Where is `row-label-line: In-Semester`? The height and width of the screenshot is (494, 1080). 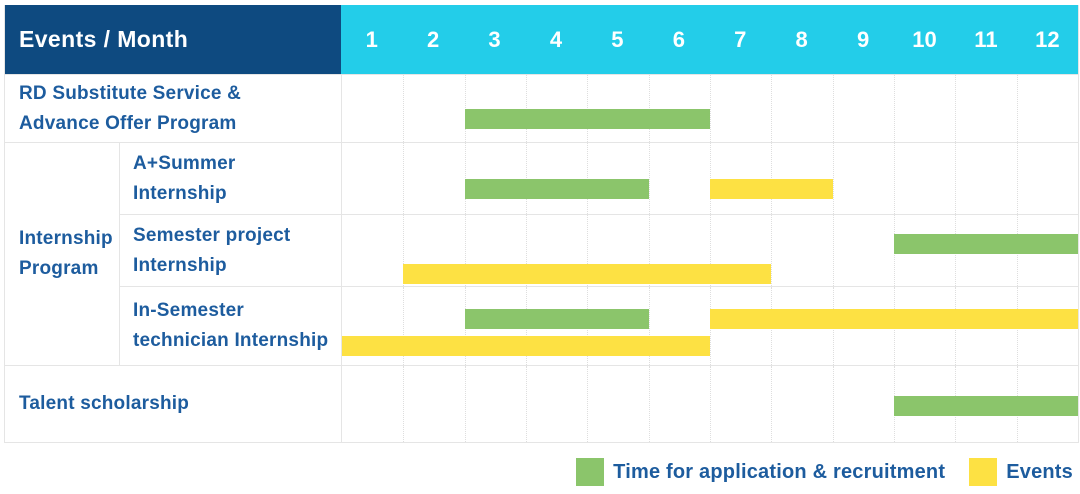
row-label-line: In-Semester is located at coordinates (188, 310).